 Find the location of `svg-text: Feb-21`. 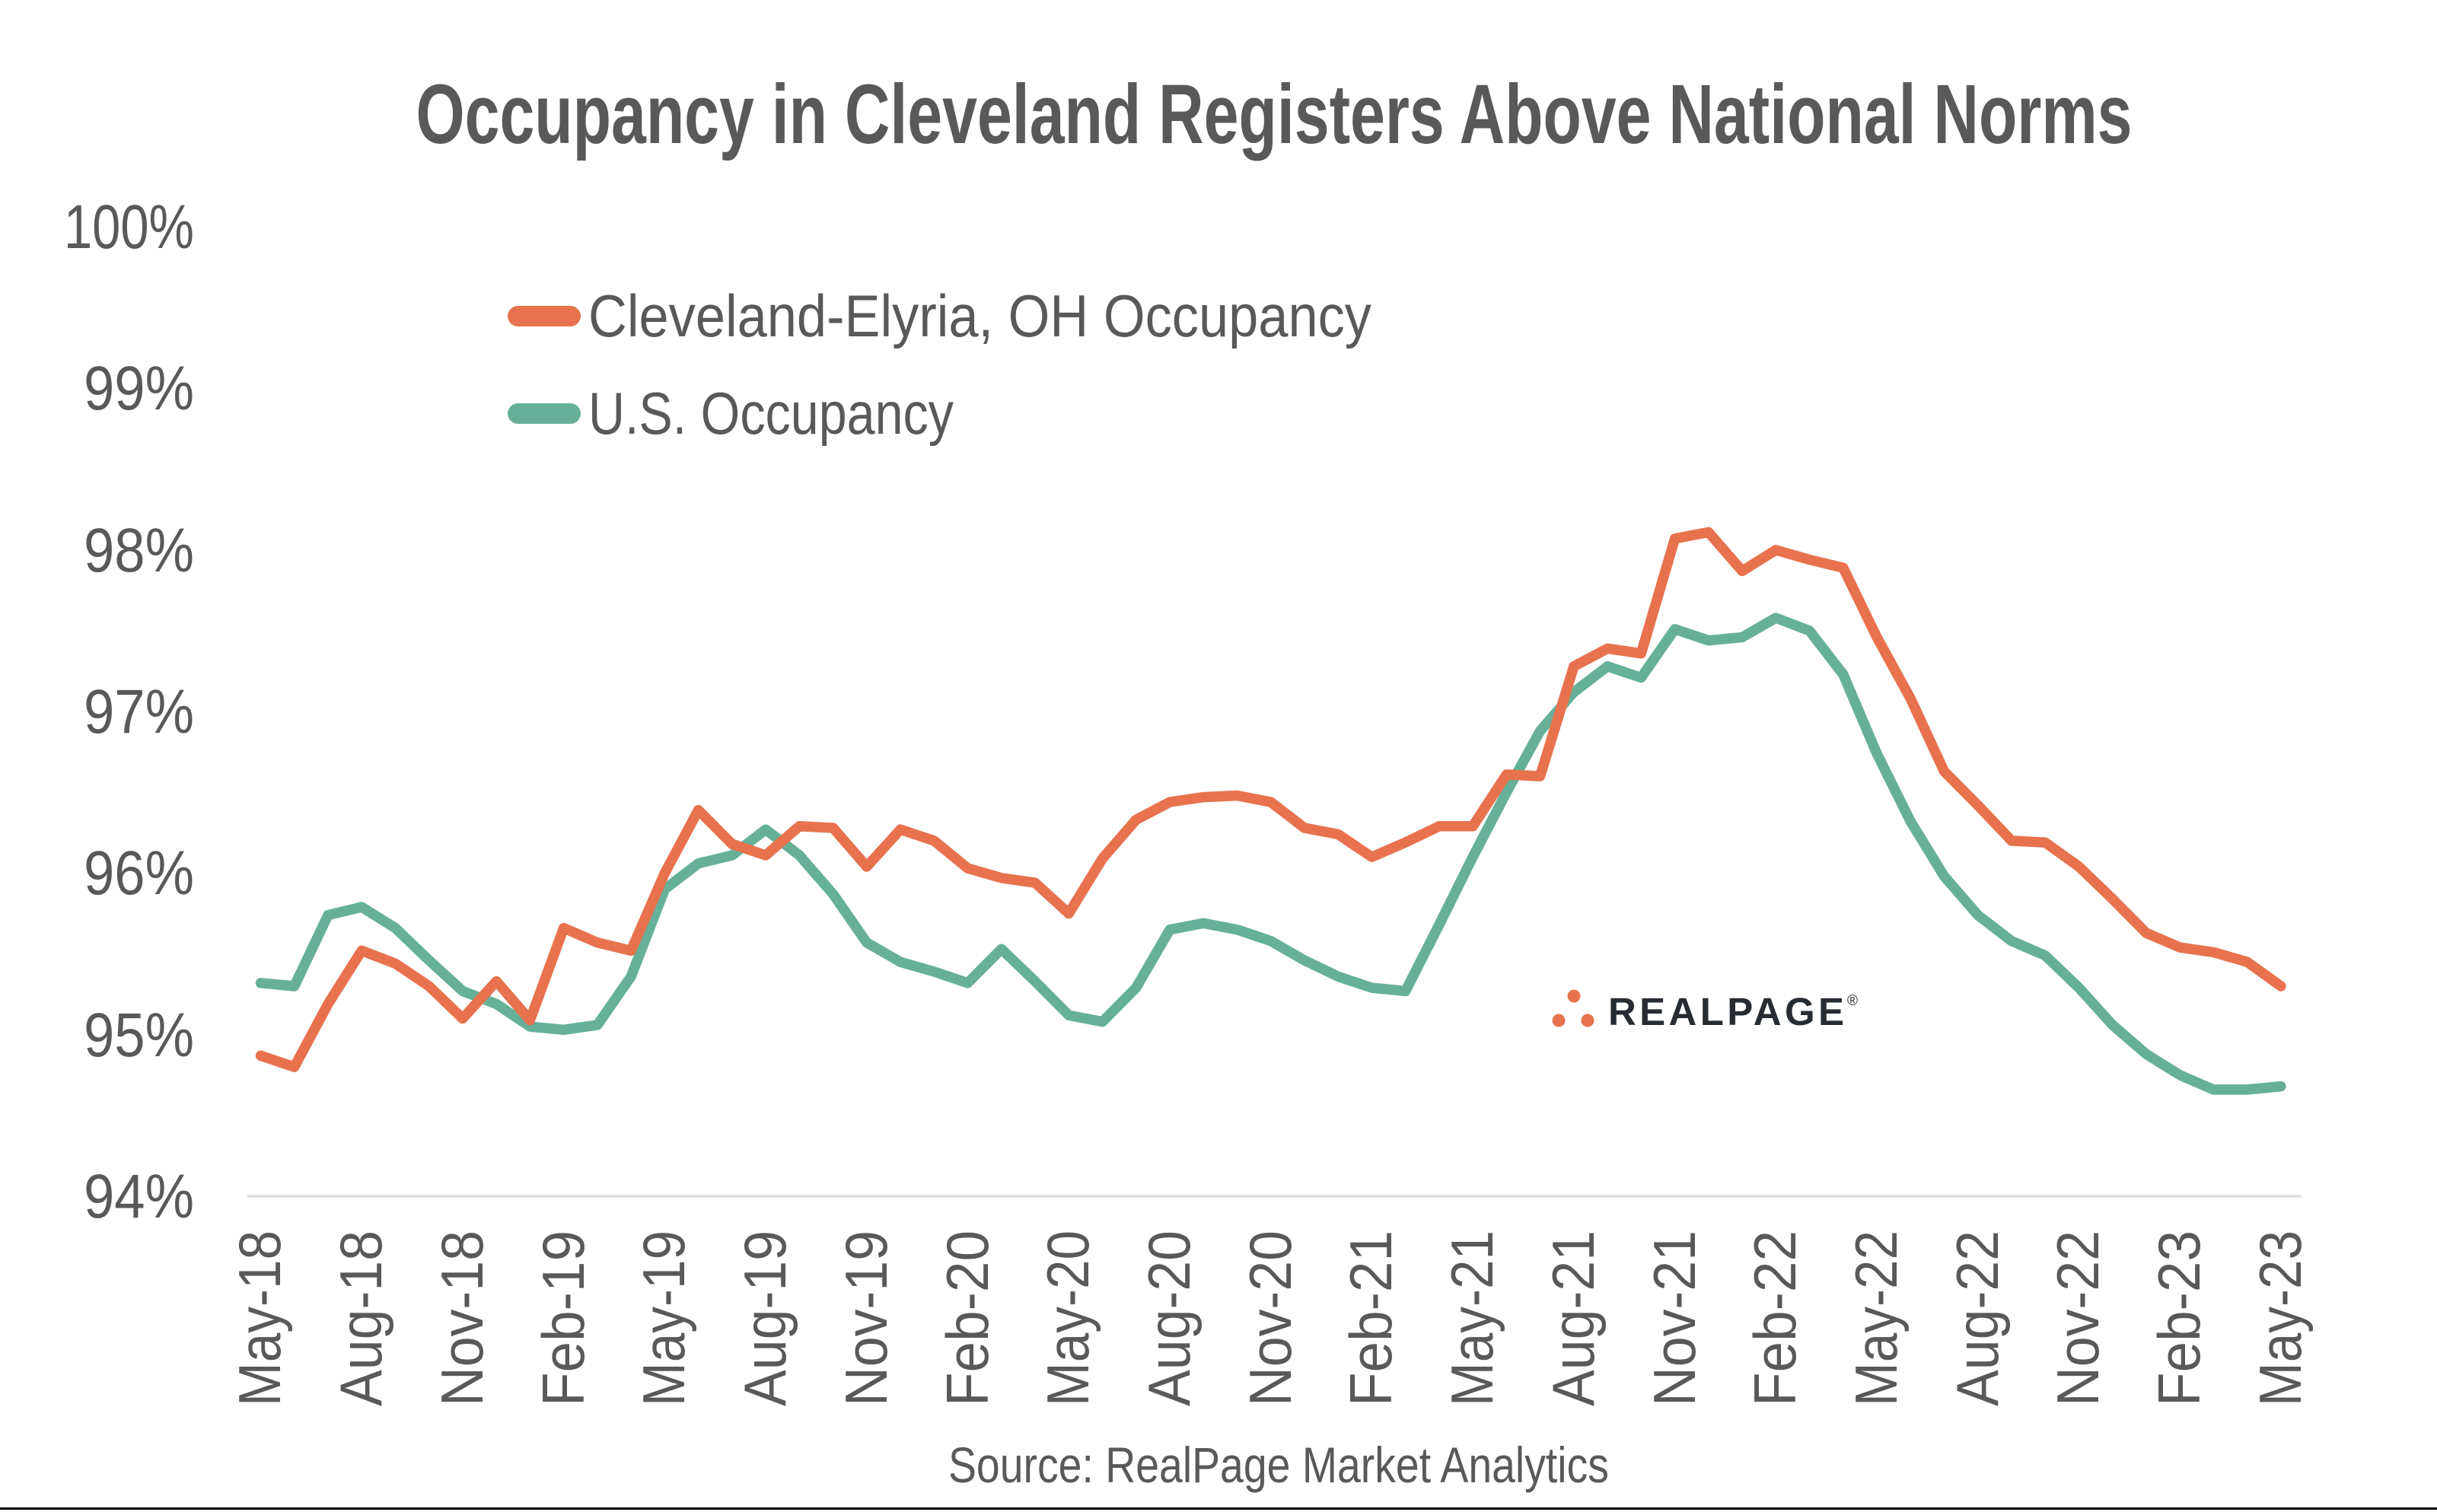

svg-text: Feb-21 is located at coordinates (1370, 1318).